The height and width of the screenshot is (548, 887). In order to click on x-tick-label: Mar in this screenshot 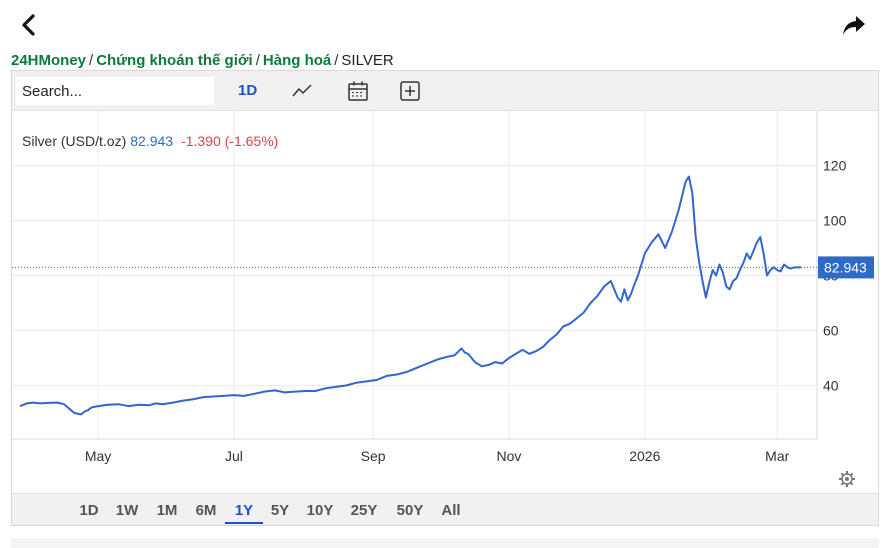, I will do `click(777, 456)`.